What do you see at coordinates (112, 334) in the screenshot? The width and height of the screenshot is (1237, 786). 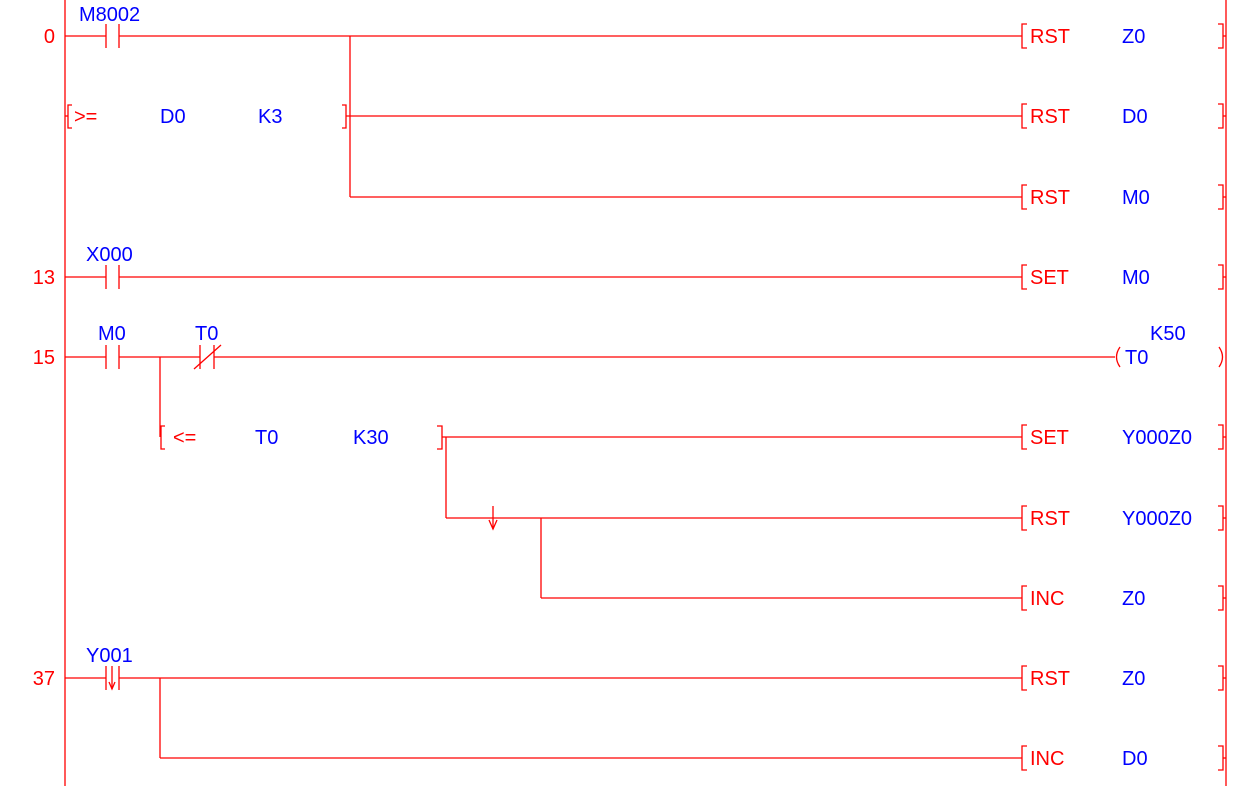 I see `contact-label: M0` at bounding box center [112, 334].